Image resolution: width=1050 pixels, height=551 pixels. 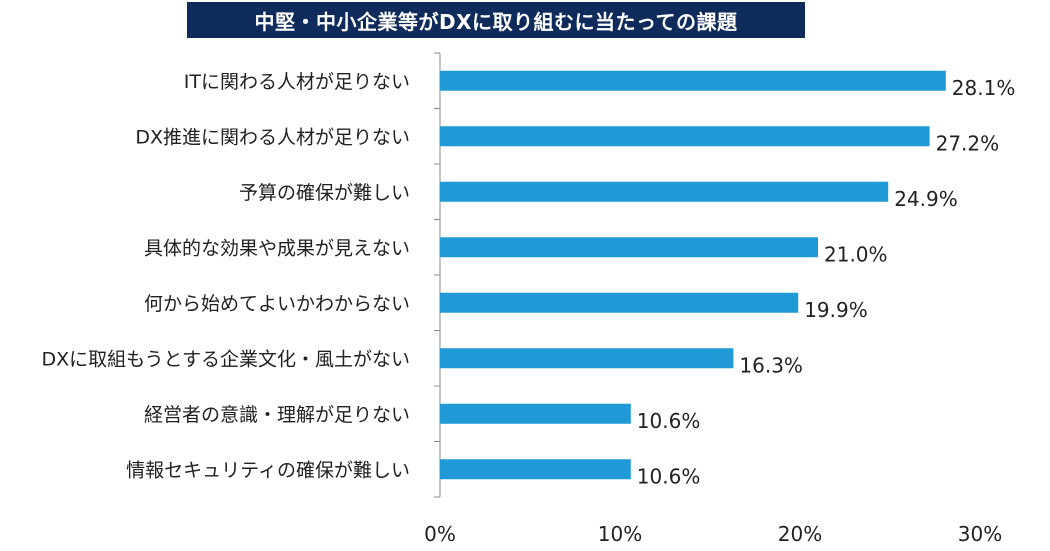 What do you see at coordinates (856, 254) in the screenshot?
I see `data-label: 21.0%` at bounding box center [856, 254].